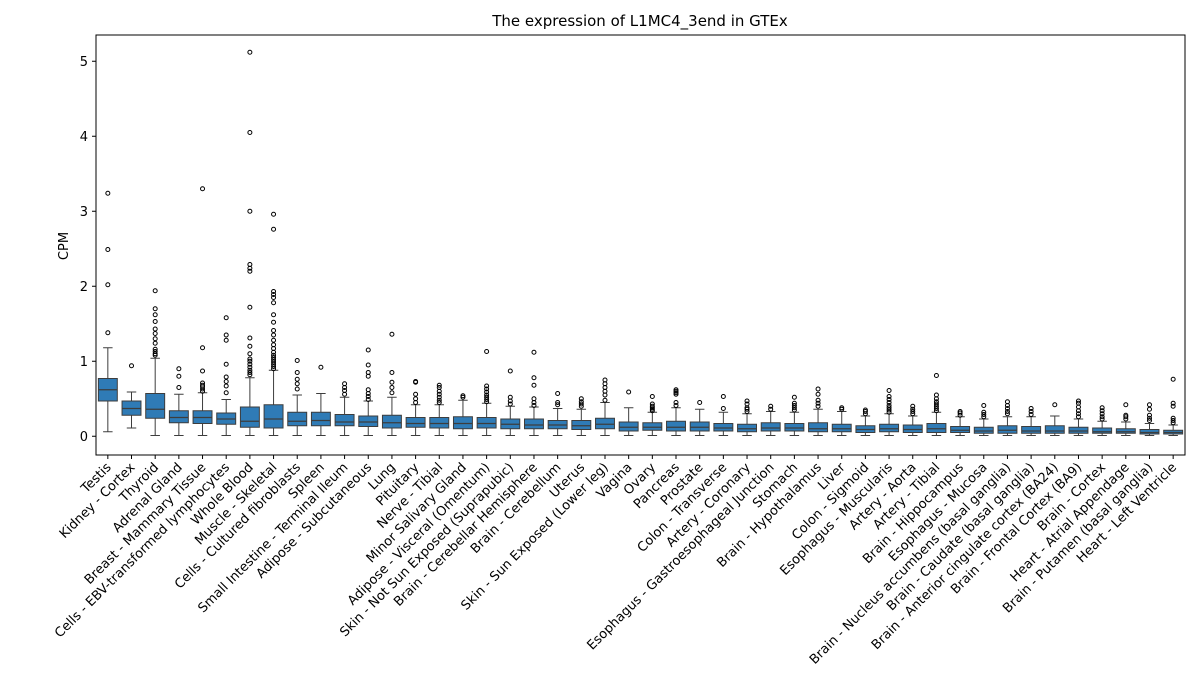 The width and height of the screenshot is (1200, 700). I want to click on y-tick-label: 0, so click(84, 437).